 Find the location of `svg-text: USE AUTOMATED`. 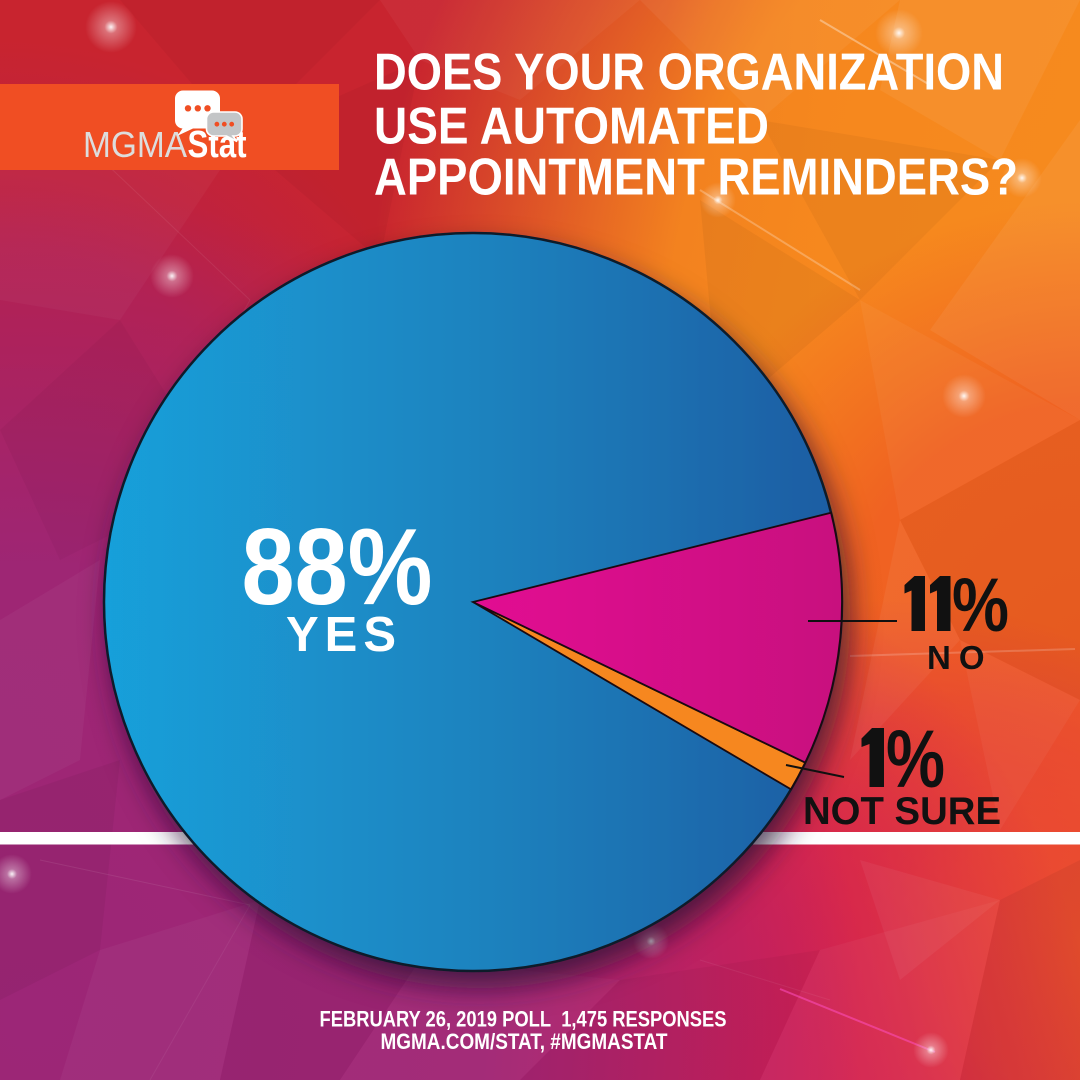

svg-text: USE AUTOMATED is located at coordinates (571, 127).